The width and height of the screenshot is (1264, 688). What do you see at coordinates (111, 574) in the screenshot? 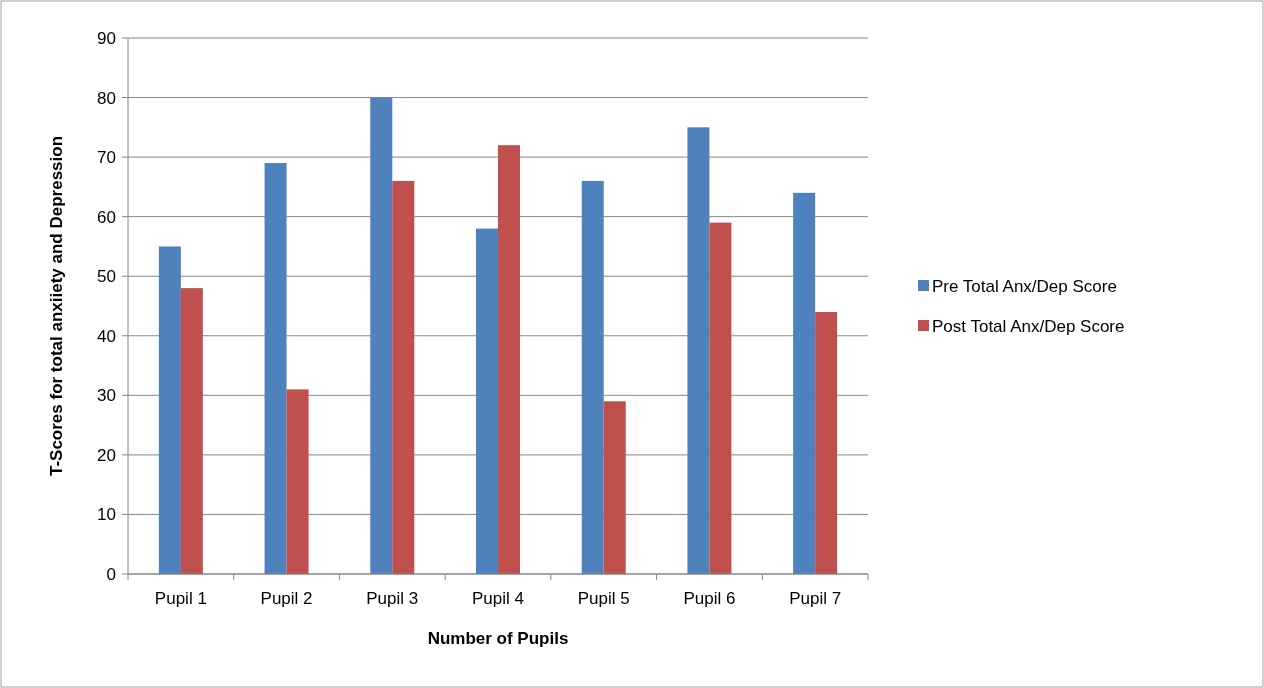
I see `y-tick-label: 0` at bounding box center [111, 574].